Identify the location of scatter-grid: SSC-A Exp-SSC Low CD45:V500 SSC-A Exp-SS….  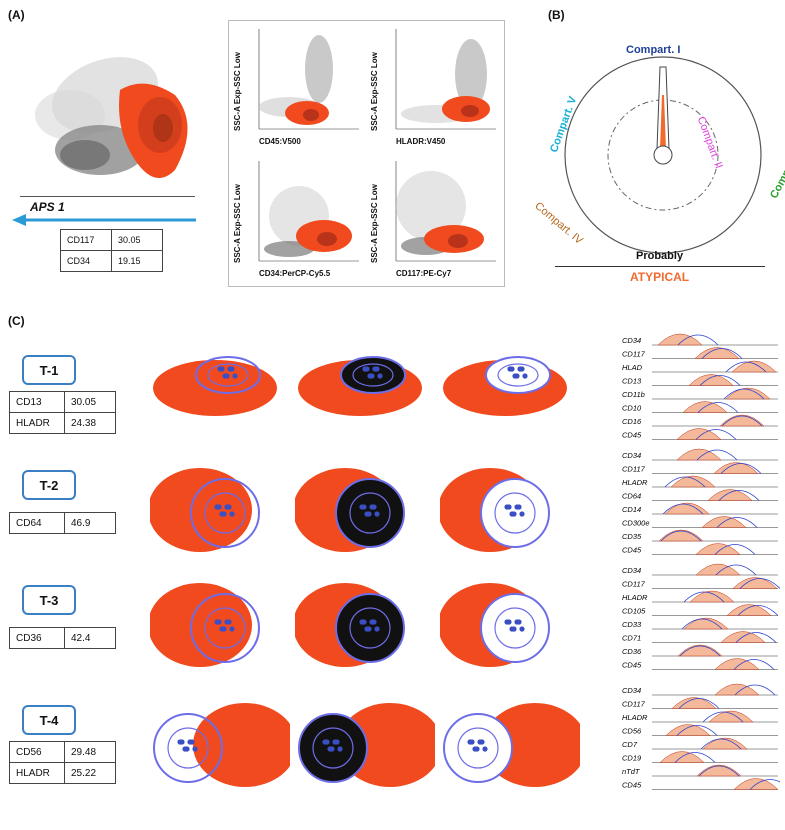
(366, 153).